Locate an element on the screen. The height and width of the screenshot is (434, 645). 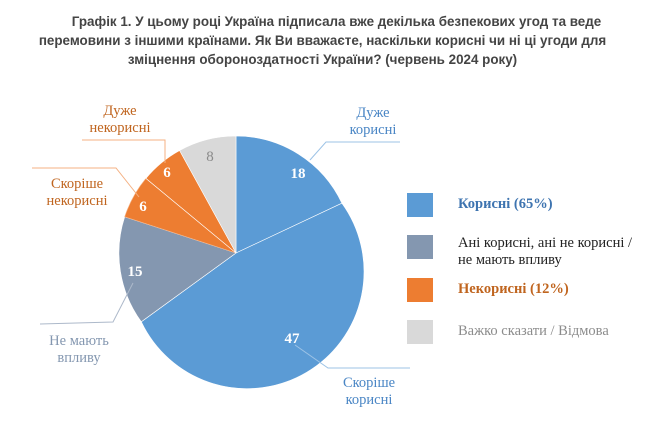
legend-label-useful: Корисні (65%) is located at coordinates (505, 204).